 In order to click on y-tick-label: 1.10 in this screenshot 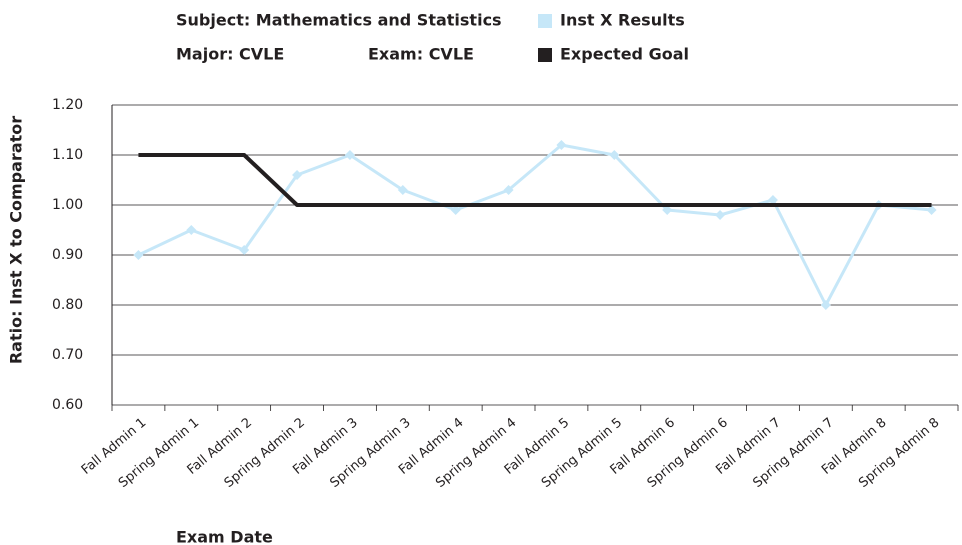, I will do `click(67, 155)`.